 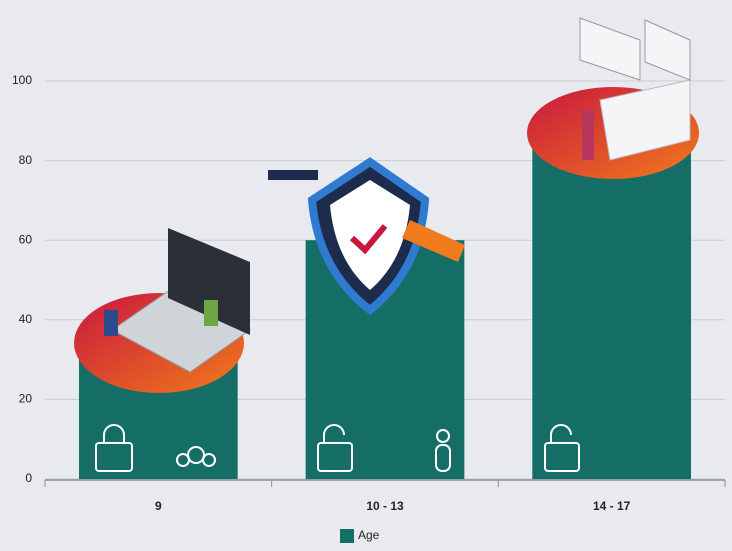 I want to click on y-tick-label: 0, so click(x=28, y=478).